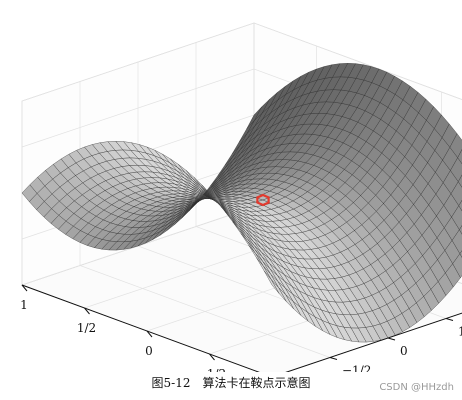 This screenshot has height=400, width=462. I want to click on x-tick-label: 1/2, so click(86, 328).